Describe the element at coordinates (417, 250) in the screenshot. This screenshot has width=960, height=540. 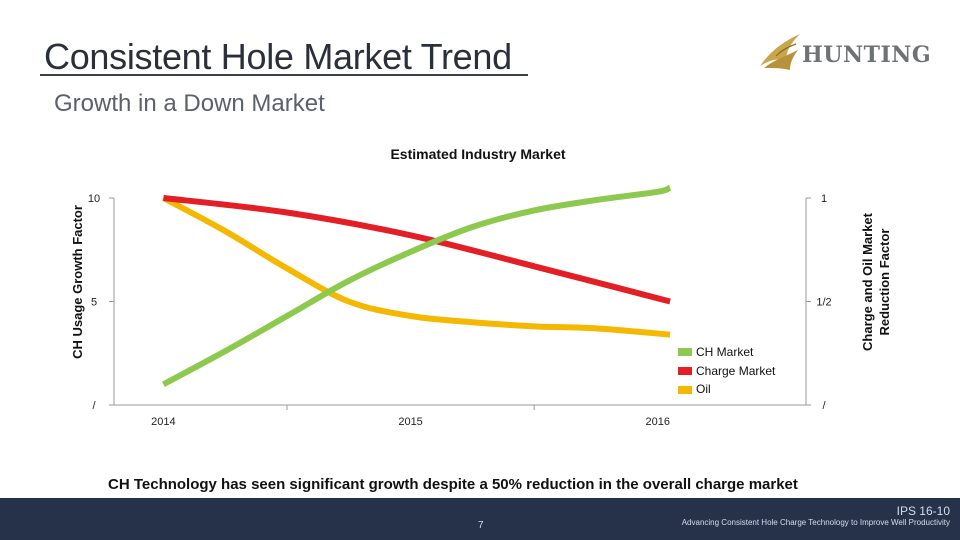
I see `series-line-charge-market` at that location.